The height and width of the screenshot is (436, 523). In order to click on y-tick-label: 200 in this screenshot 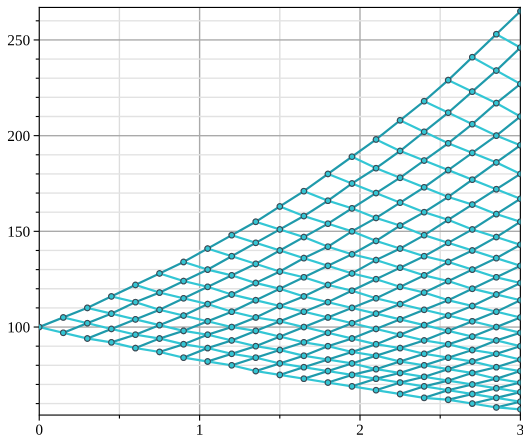, I will do `click(19, 136)`.